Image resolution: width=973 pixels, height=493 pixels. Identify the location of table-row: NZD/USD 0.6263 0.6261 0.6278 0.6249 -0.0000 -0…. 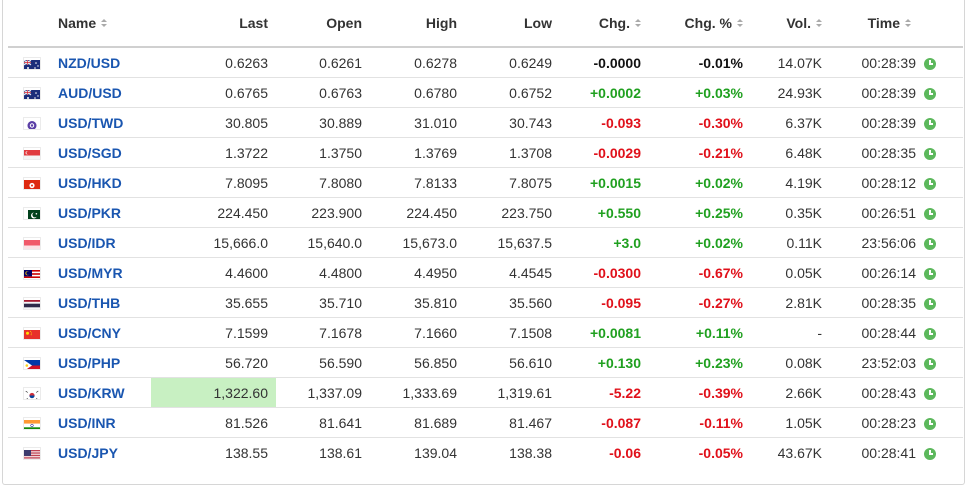
(485, 62).